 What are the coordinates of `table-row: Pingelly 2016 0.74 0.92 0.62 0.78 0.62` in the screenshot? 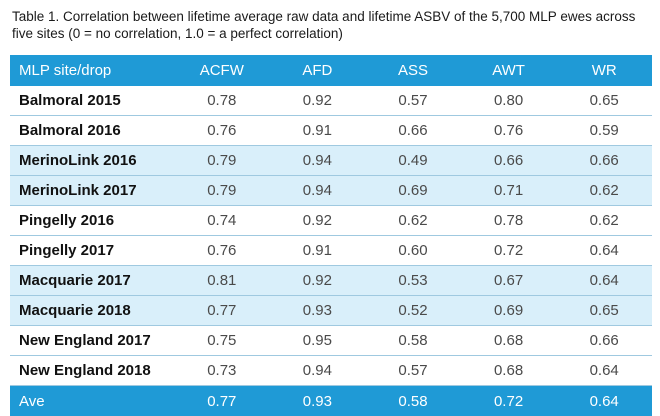 It's located at (331, 221).